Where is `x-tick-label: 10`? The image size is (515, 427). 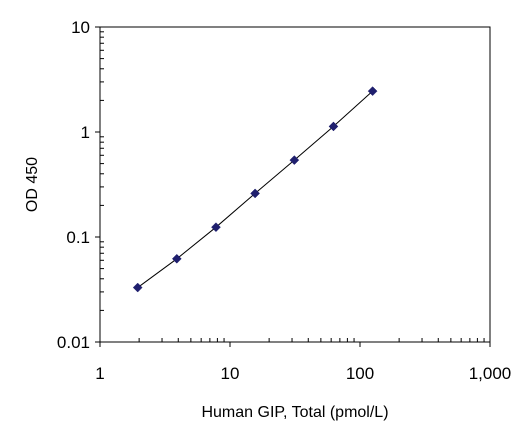 x-tick-label: 10 is located at coordinates (230, 373).